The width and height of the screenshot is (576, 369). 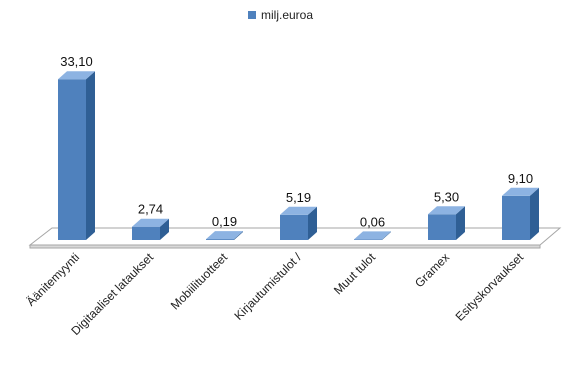 I want to click on category-label: Esityskorvaukset, so click(x=490, y=287).